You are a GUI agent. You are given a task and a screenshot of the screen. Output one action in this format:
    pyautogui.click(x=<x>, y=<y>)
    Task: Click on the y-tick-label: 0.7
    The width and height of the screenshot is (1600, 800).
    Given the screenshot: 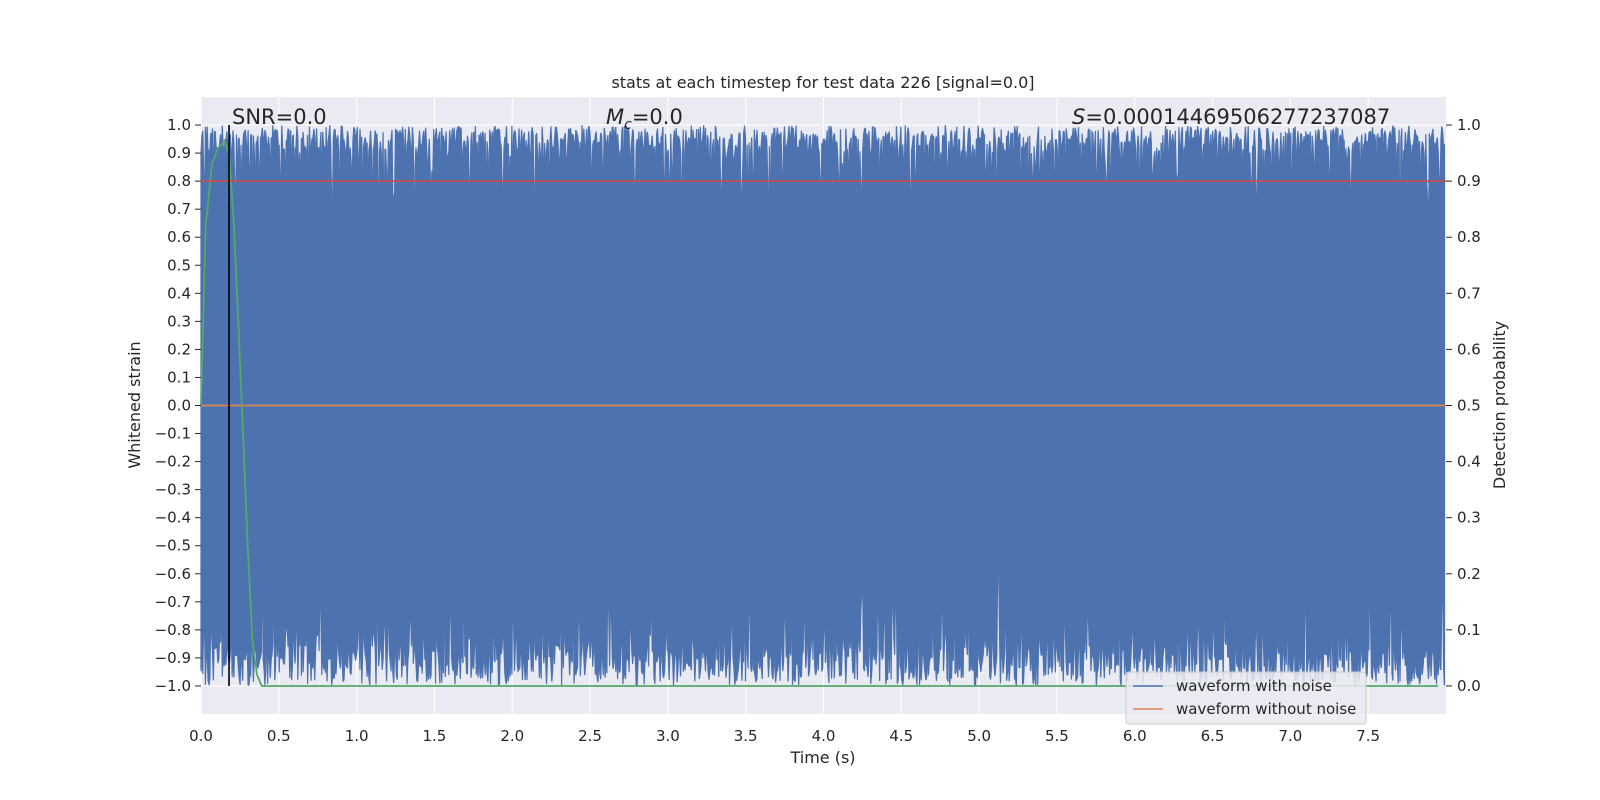 What is the action you would take?
    pyautogui.click(x=179, y=209)
    